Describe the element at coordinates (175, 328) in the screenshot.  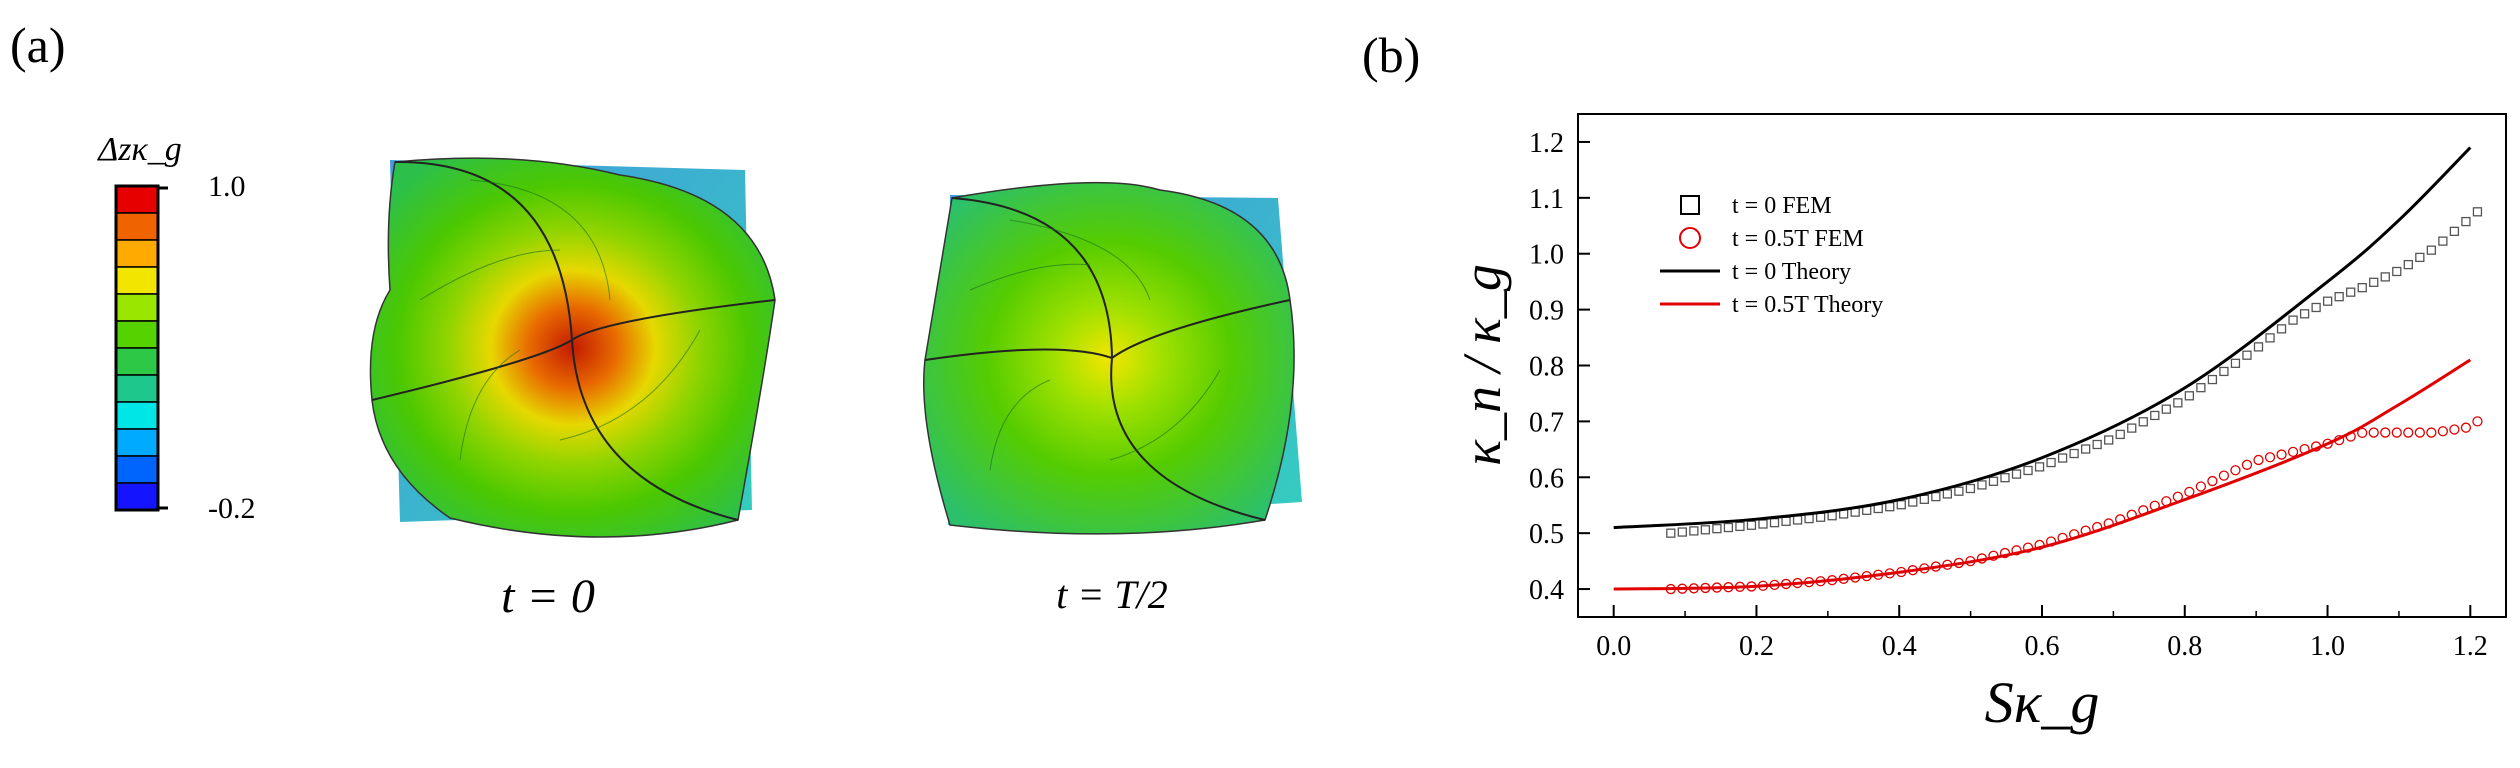
I see `colorbar: Δzκ_g 1.0 -0.2` at that location.